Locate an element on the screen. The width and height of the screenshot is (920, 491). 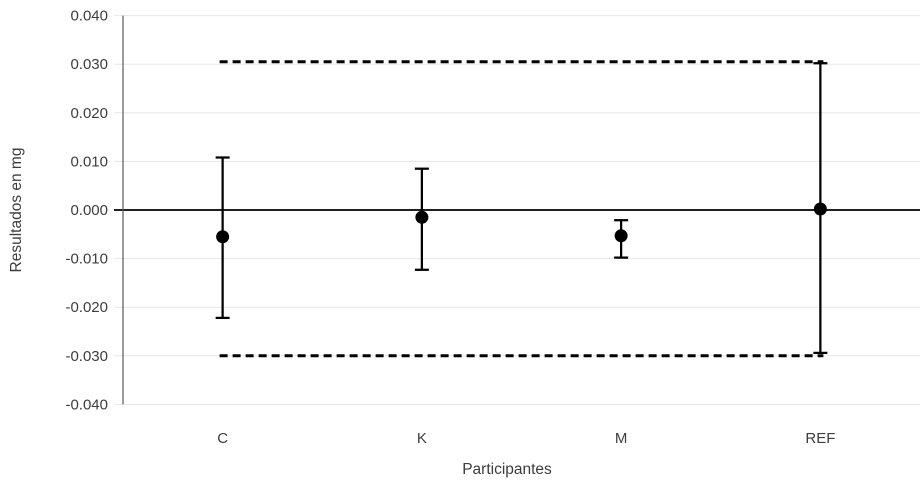
y-tick-label: -0.030 is located at coordinates (86, 356).